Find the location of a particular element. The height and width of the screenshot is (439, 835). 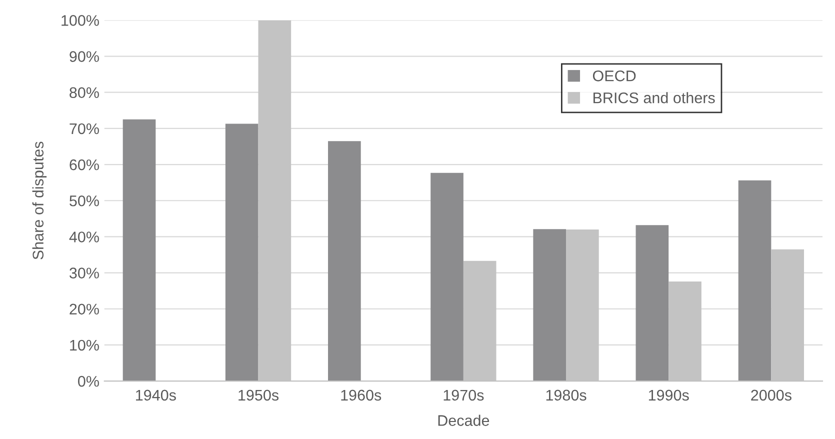

y-tick-label: 80% is located at coordinates (84, 92).